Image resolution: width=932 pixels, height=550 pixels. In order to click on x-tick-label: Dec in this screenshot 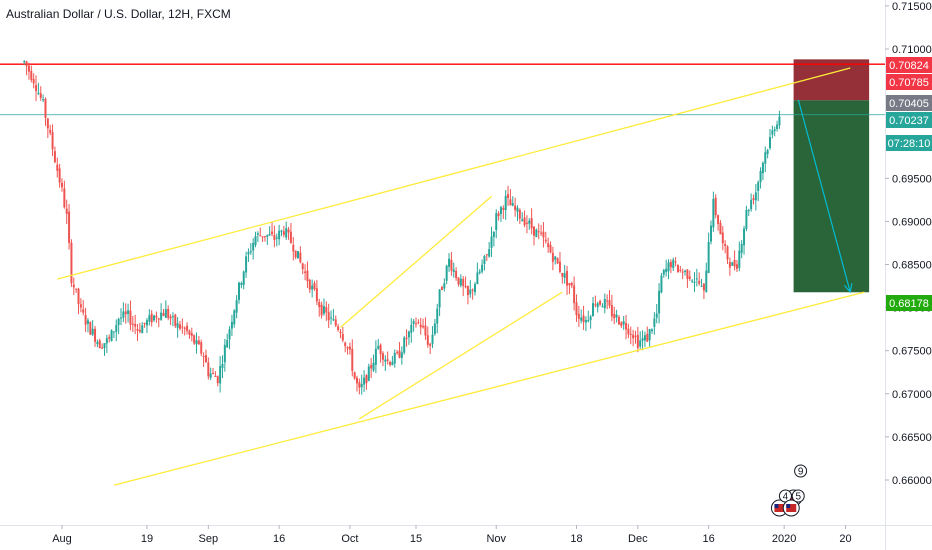, I will do `click(638, 539)`.